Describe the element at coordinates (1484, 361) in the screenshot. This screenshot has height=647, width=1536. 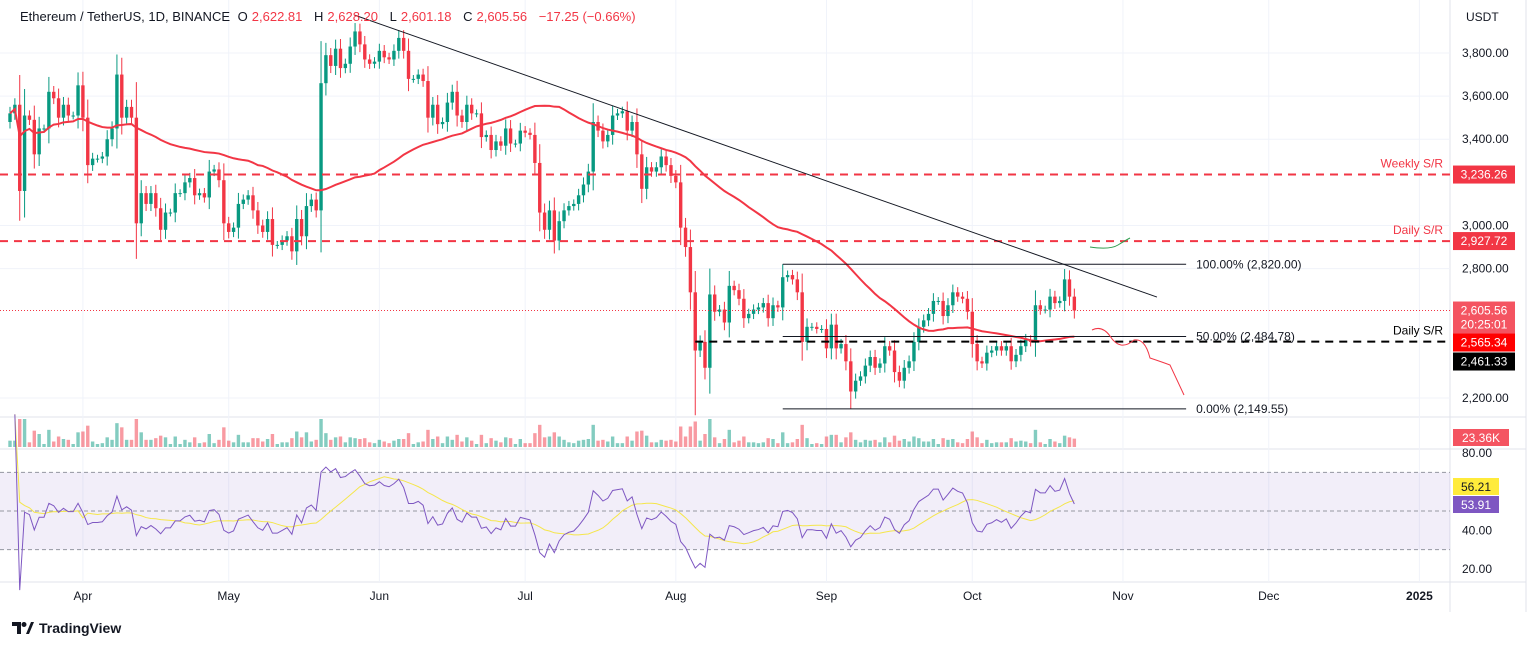
I see `price-label-badge` at that location.